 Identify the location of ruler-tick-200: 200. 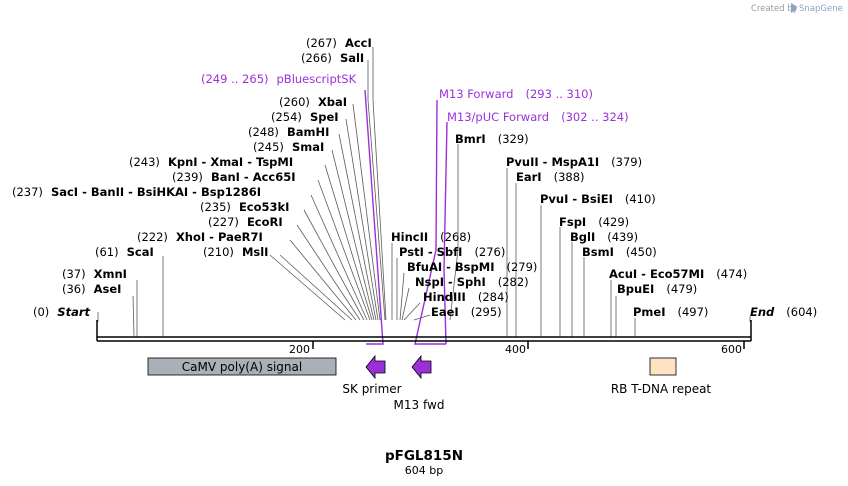
(299, 349).